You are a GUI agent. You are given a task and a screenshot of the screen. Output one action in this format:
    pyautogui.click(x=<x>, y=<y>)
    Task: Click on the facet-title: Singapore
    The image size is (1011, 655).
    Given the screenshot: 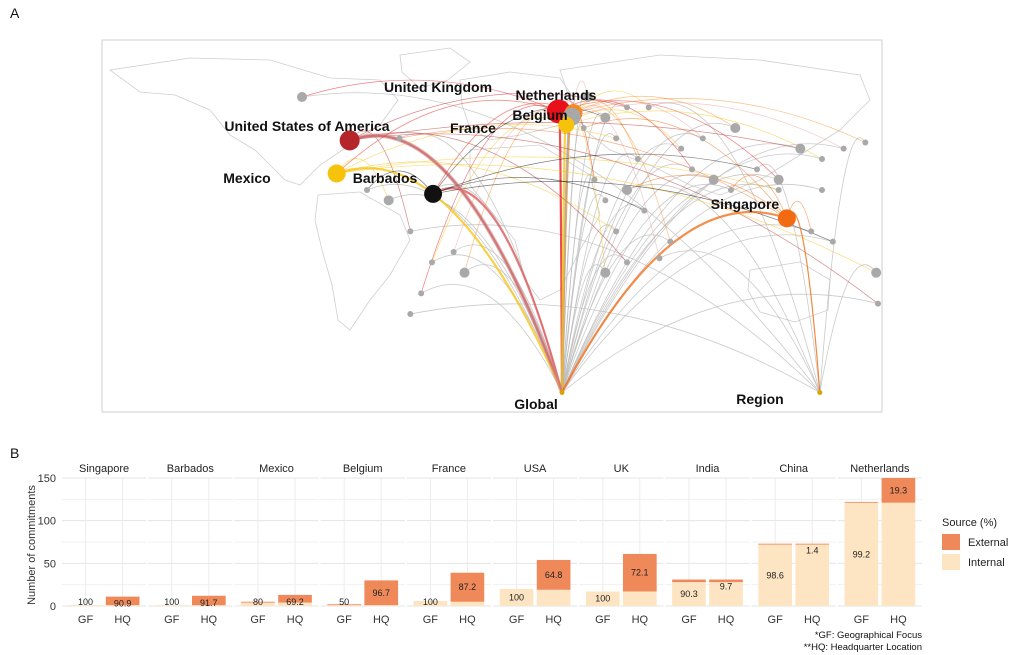 What is the action you would take?
    pyautogui.click(x=104, y=469)
    